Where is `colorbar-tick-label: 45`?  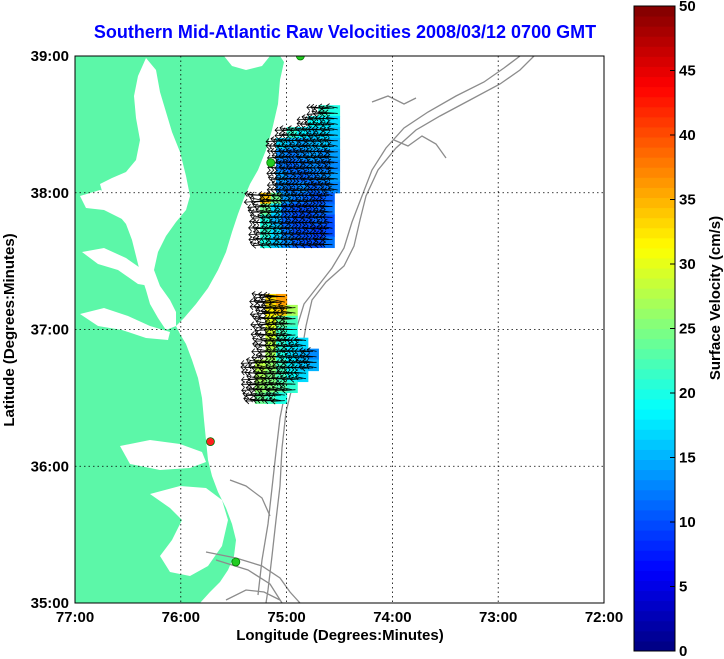
colorbar-tick-label: 45 is located at coordinates (687, 71).